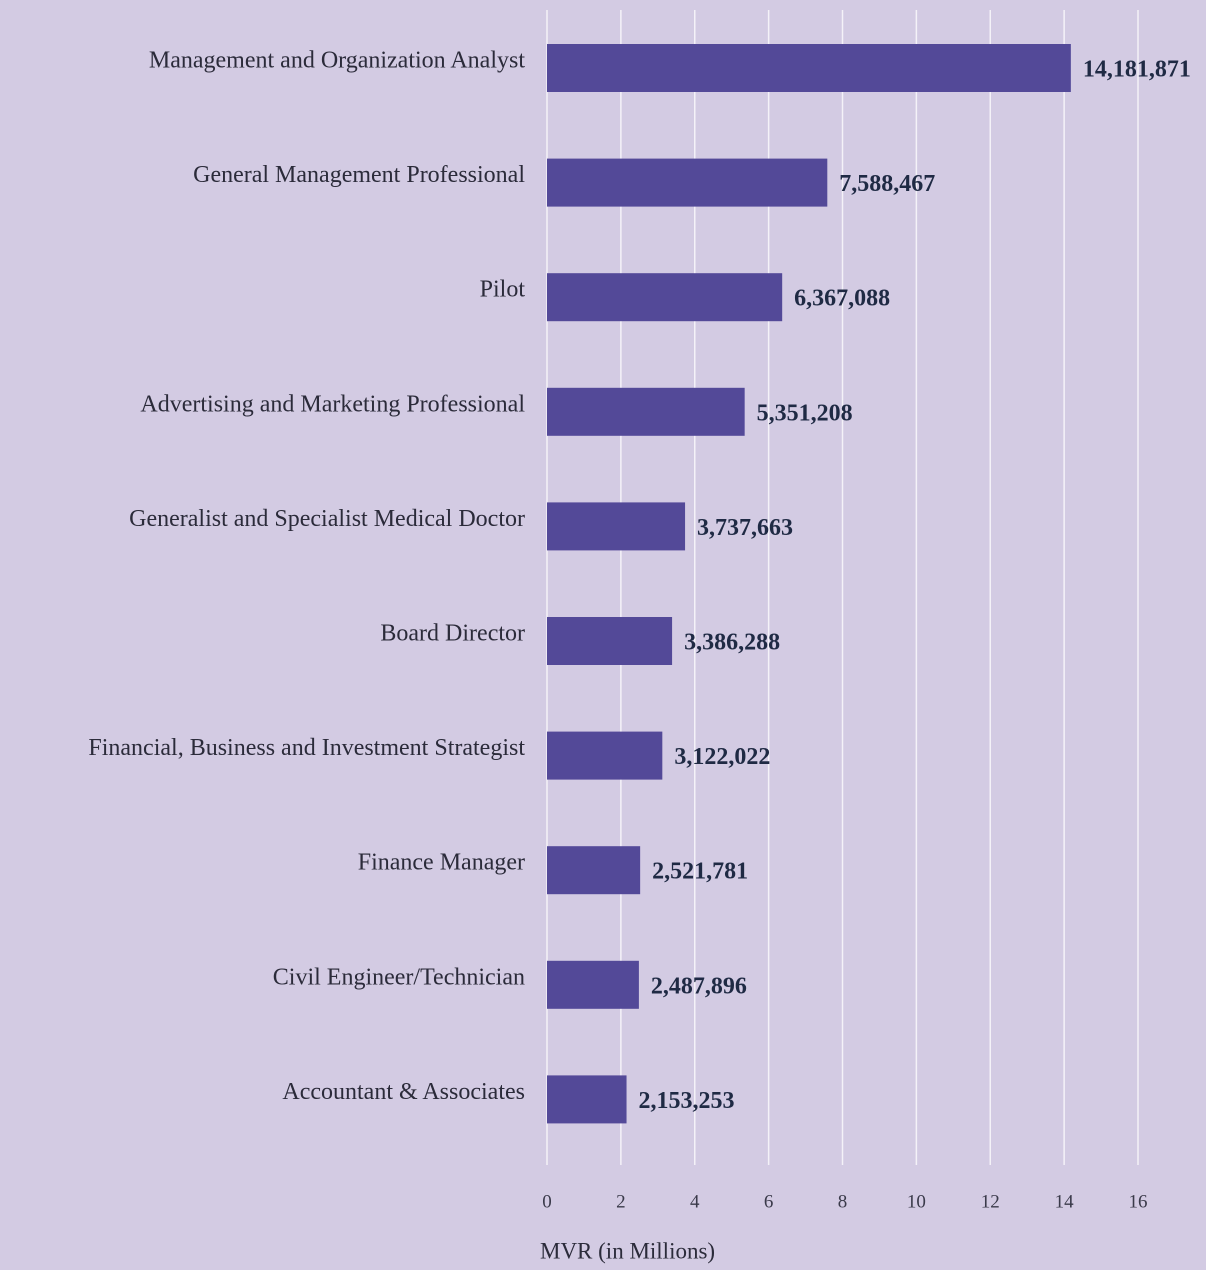  Describe the element at coordinates (359, 175) in the screenshot. I see `y-tick-label: General Management Professional` at that location.